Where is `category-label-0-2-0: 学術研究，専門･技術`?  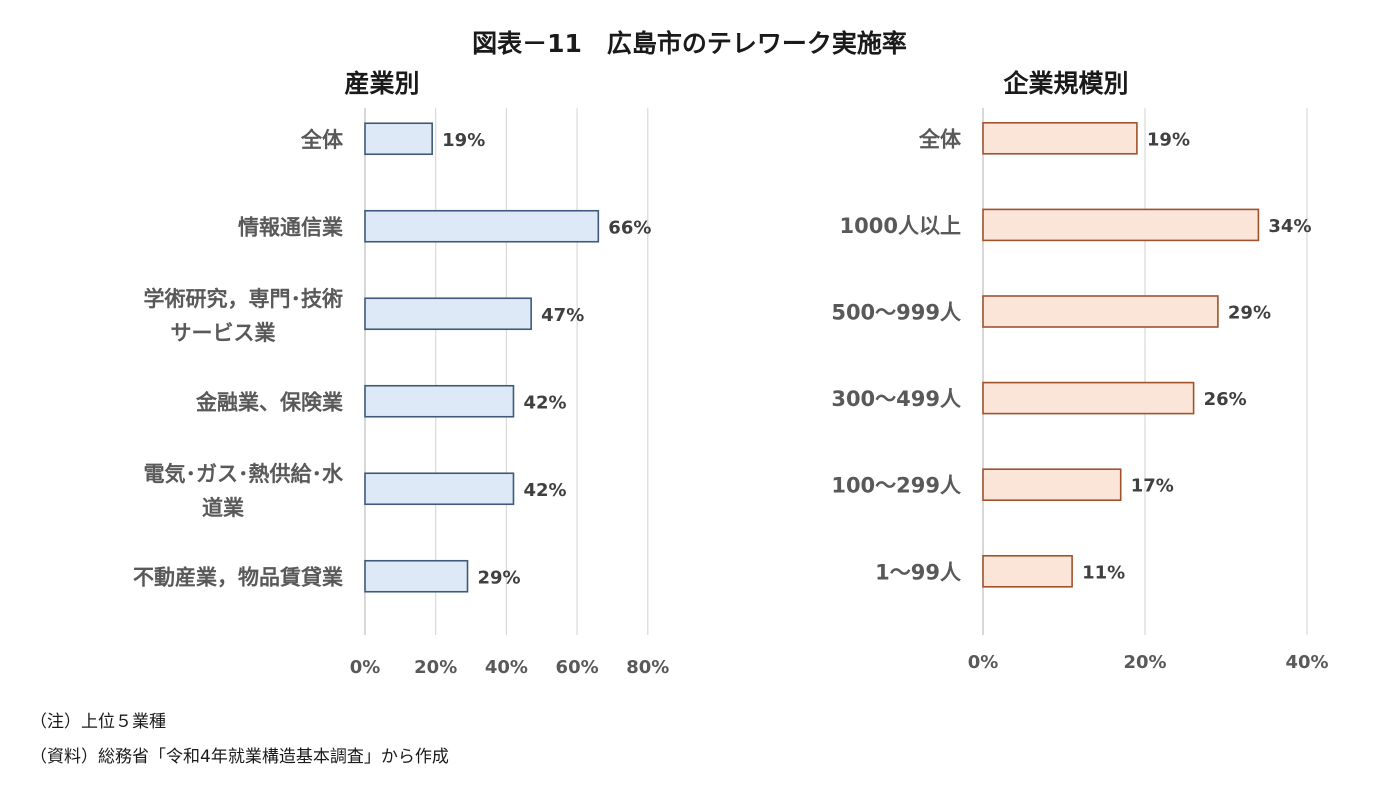
category-label-0-2-0: 学術研究，専門･技術 is located at coordinates (244, 299).